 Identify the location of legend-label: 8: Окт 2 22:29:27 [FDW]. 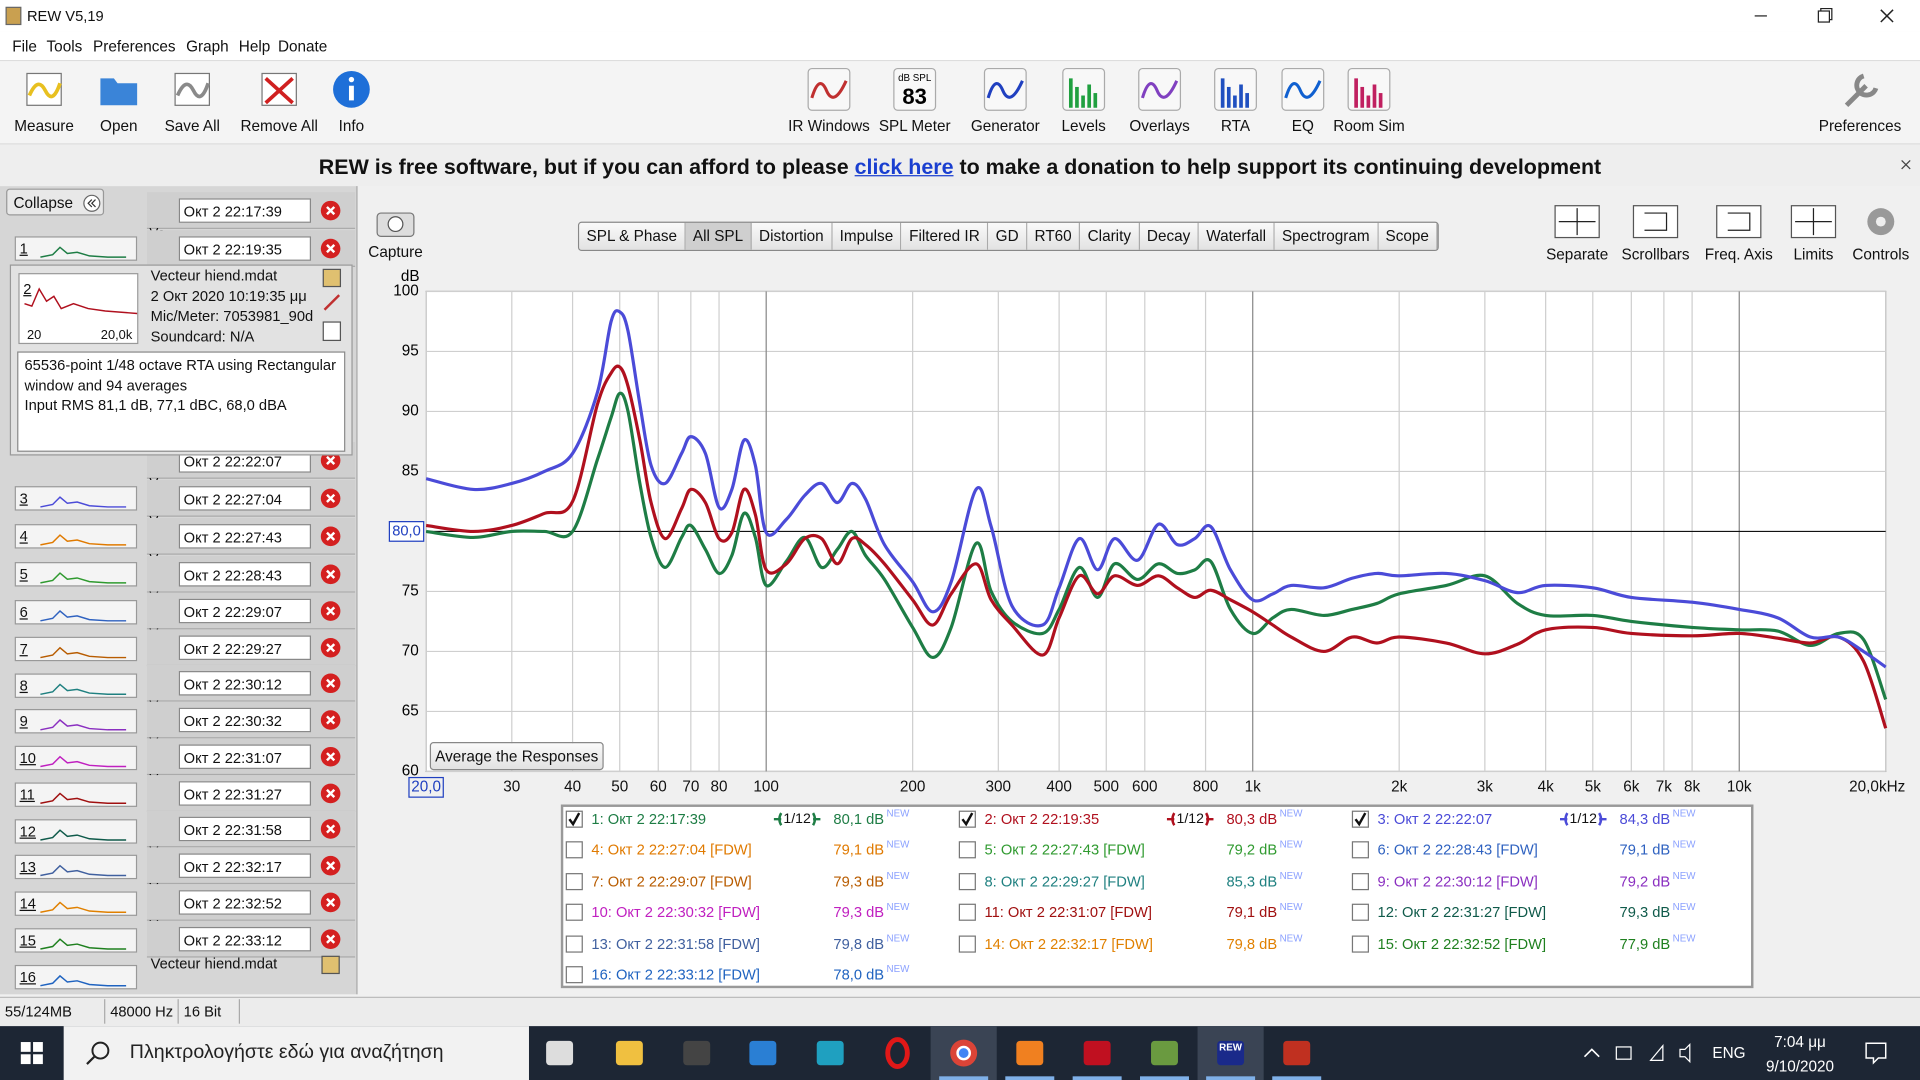
(1064, 881).